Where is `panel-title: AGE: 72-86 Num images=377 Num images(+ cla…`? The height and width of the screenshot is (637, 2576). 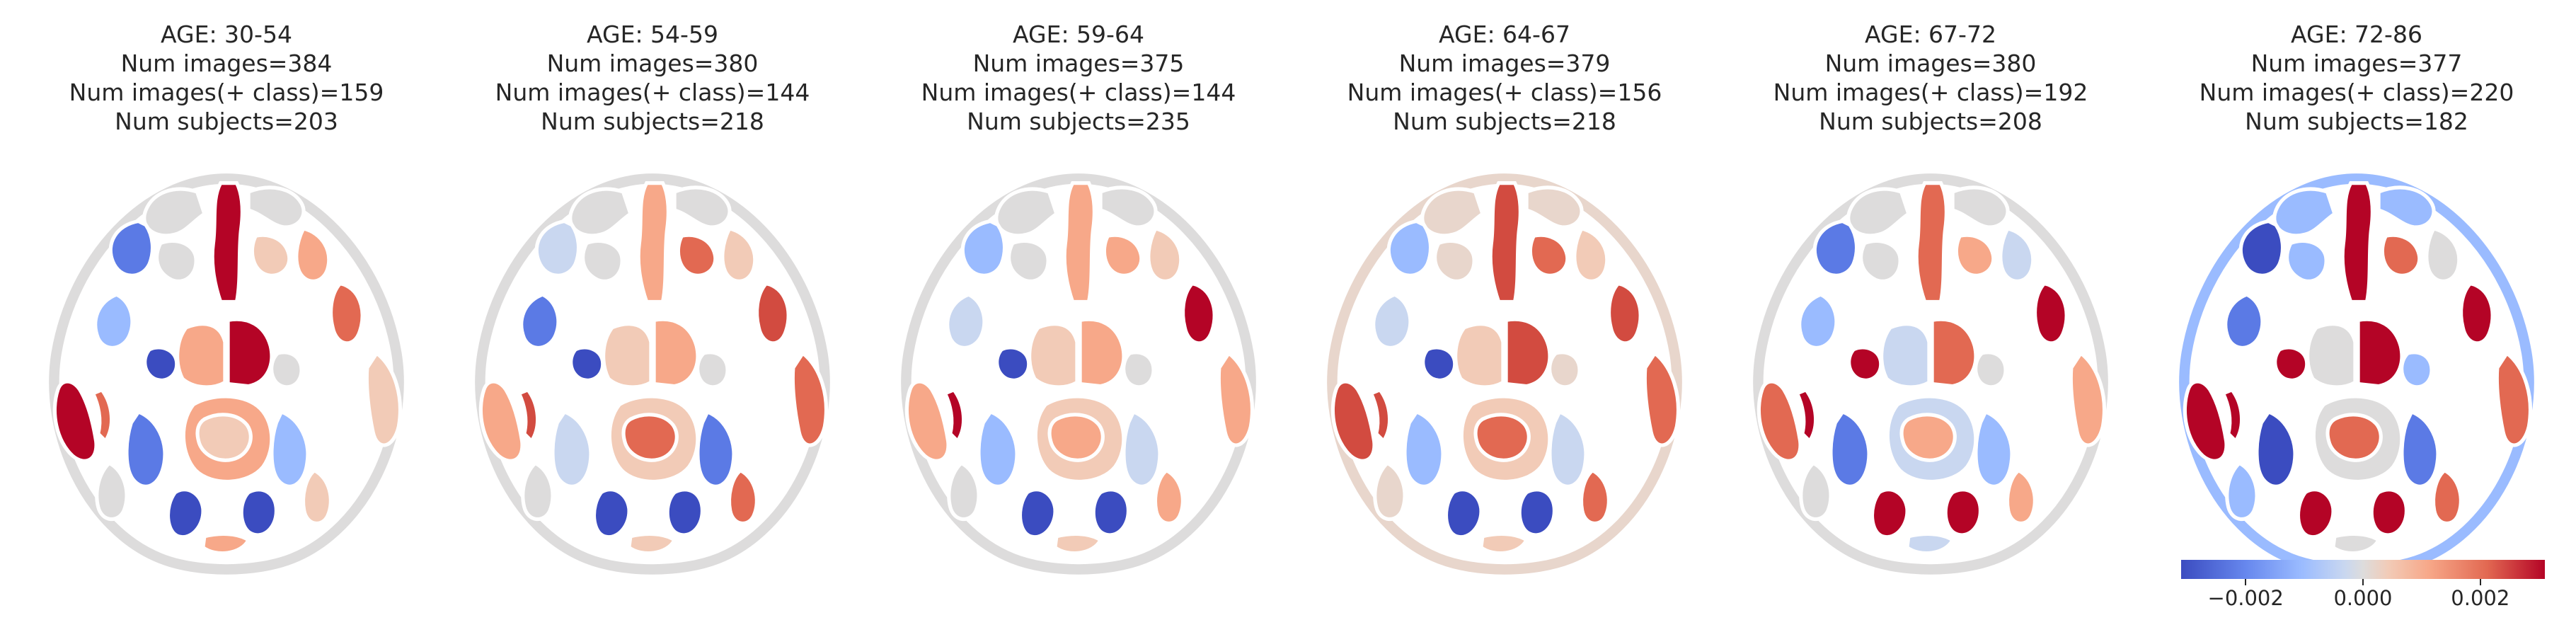 panel-title: AGE: 72-86 Num images=377 Num images(+ cla… is located at coordinates (2357, 78).